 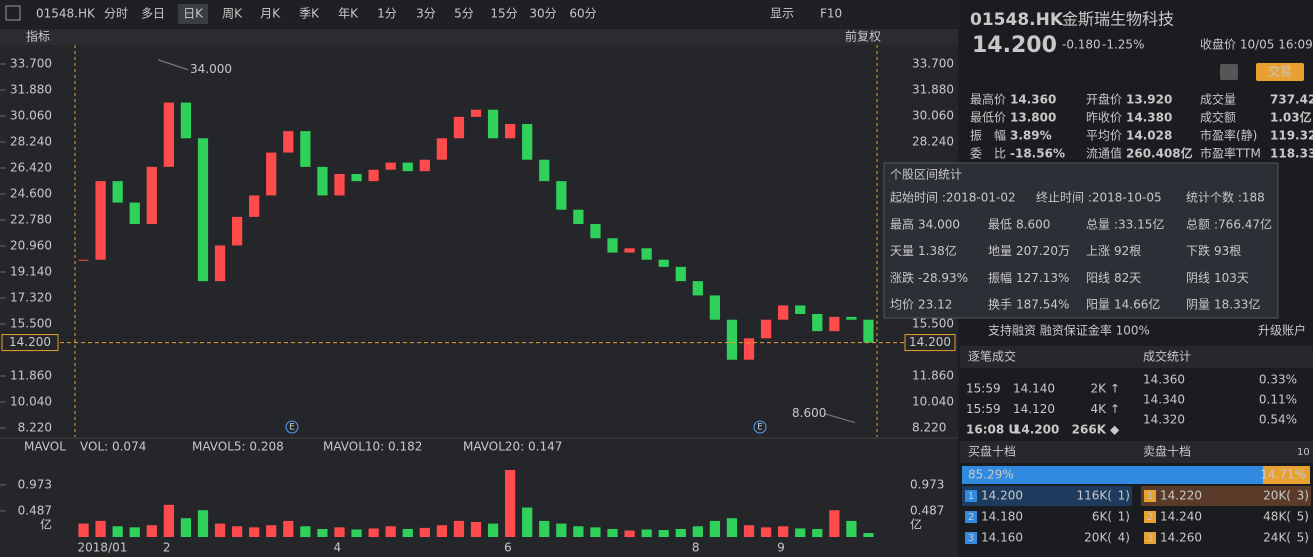 What do you see at coordinates (1033, 118) in the screenshot?
I see `stat-value: 13.800` at bounding box center [1033, 118].